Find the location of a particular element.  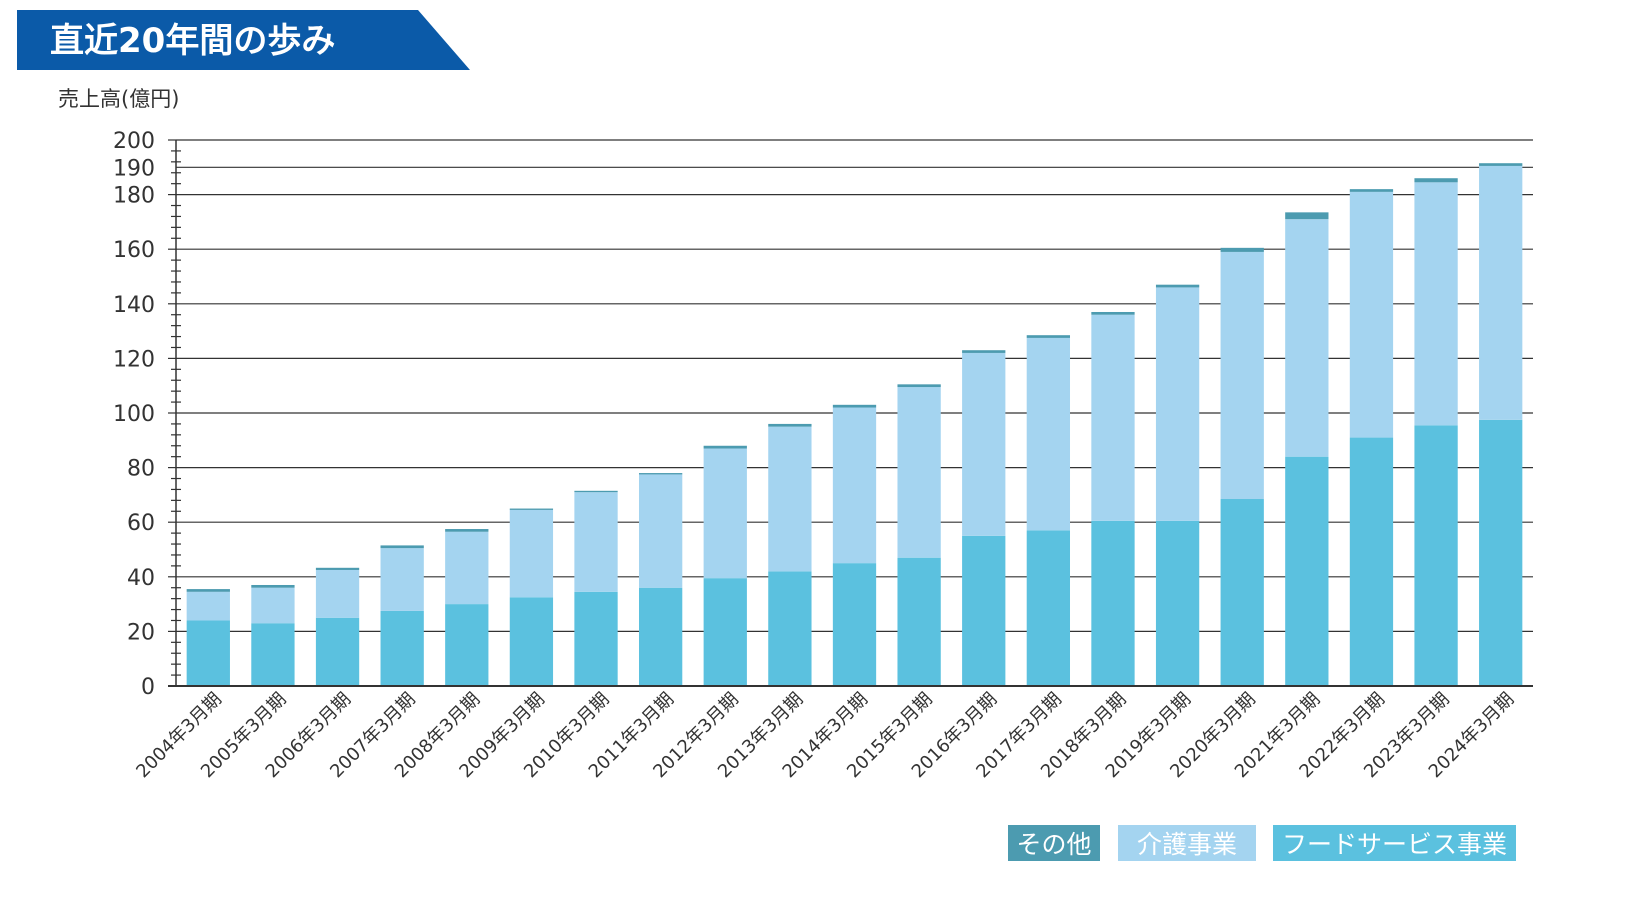

legend-label: 介護事業 is located at coordinates (1187, 844).